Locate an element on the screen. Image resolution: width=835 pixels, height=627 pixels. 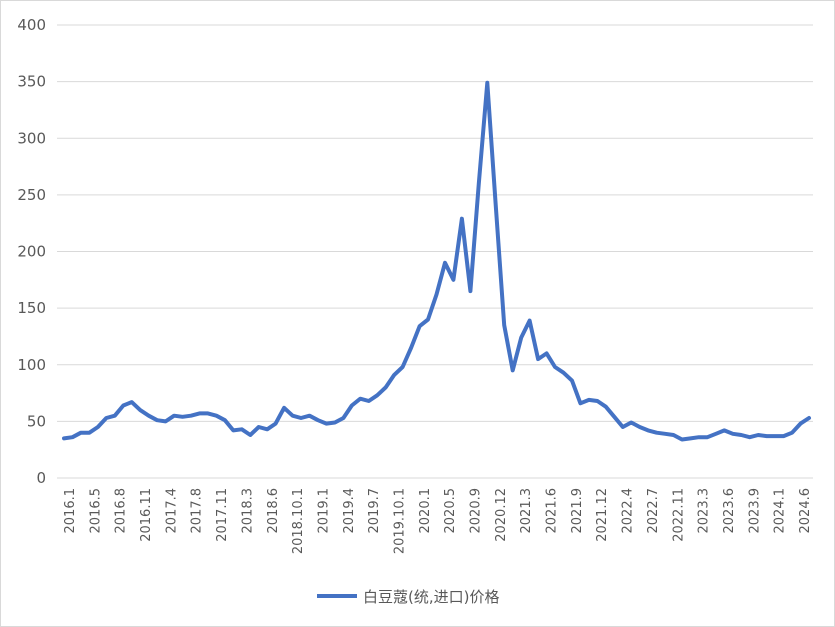
x-tick-label: 2020.9 is located at coordinates (476, 511).